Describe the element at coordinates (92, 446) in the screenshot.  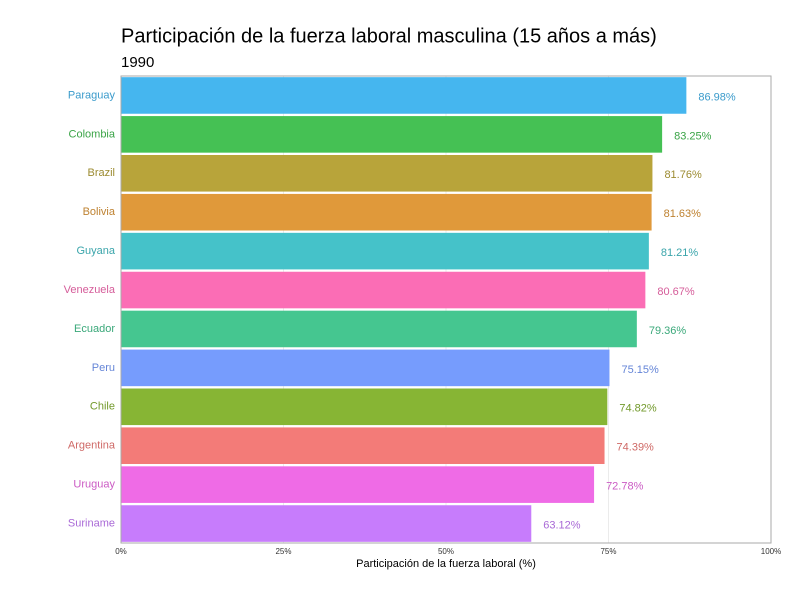
I see `y-tick-label: Argentina` at that location.